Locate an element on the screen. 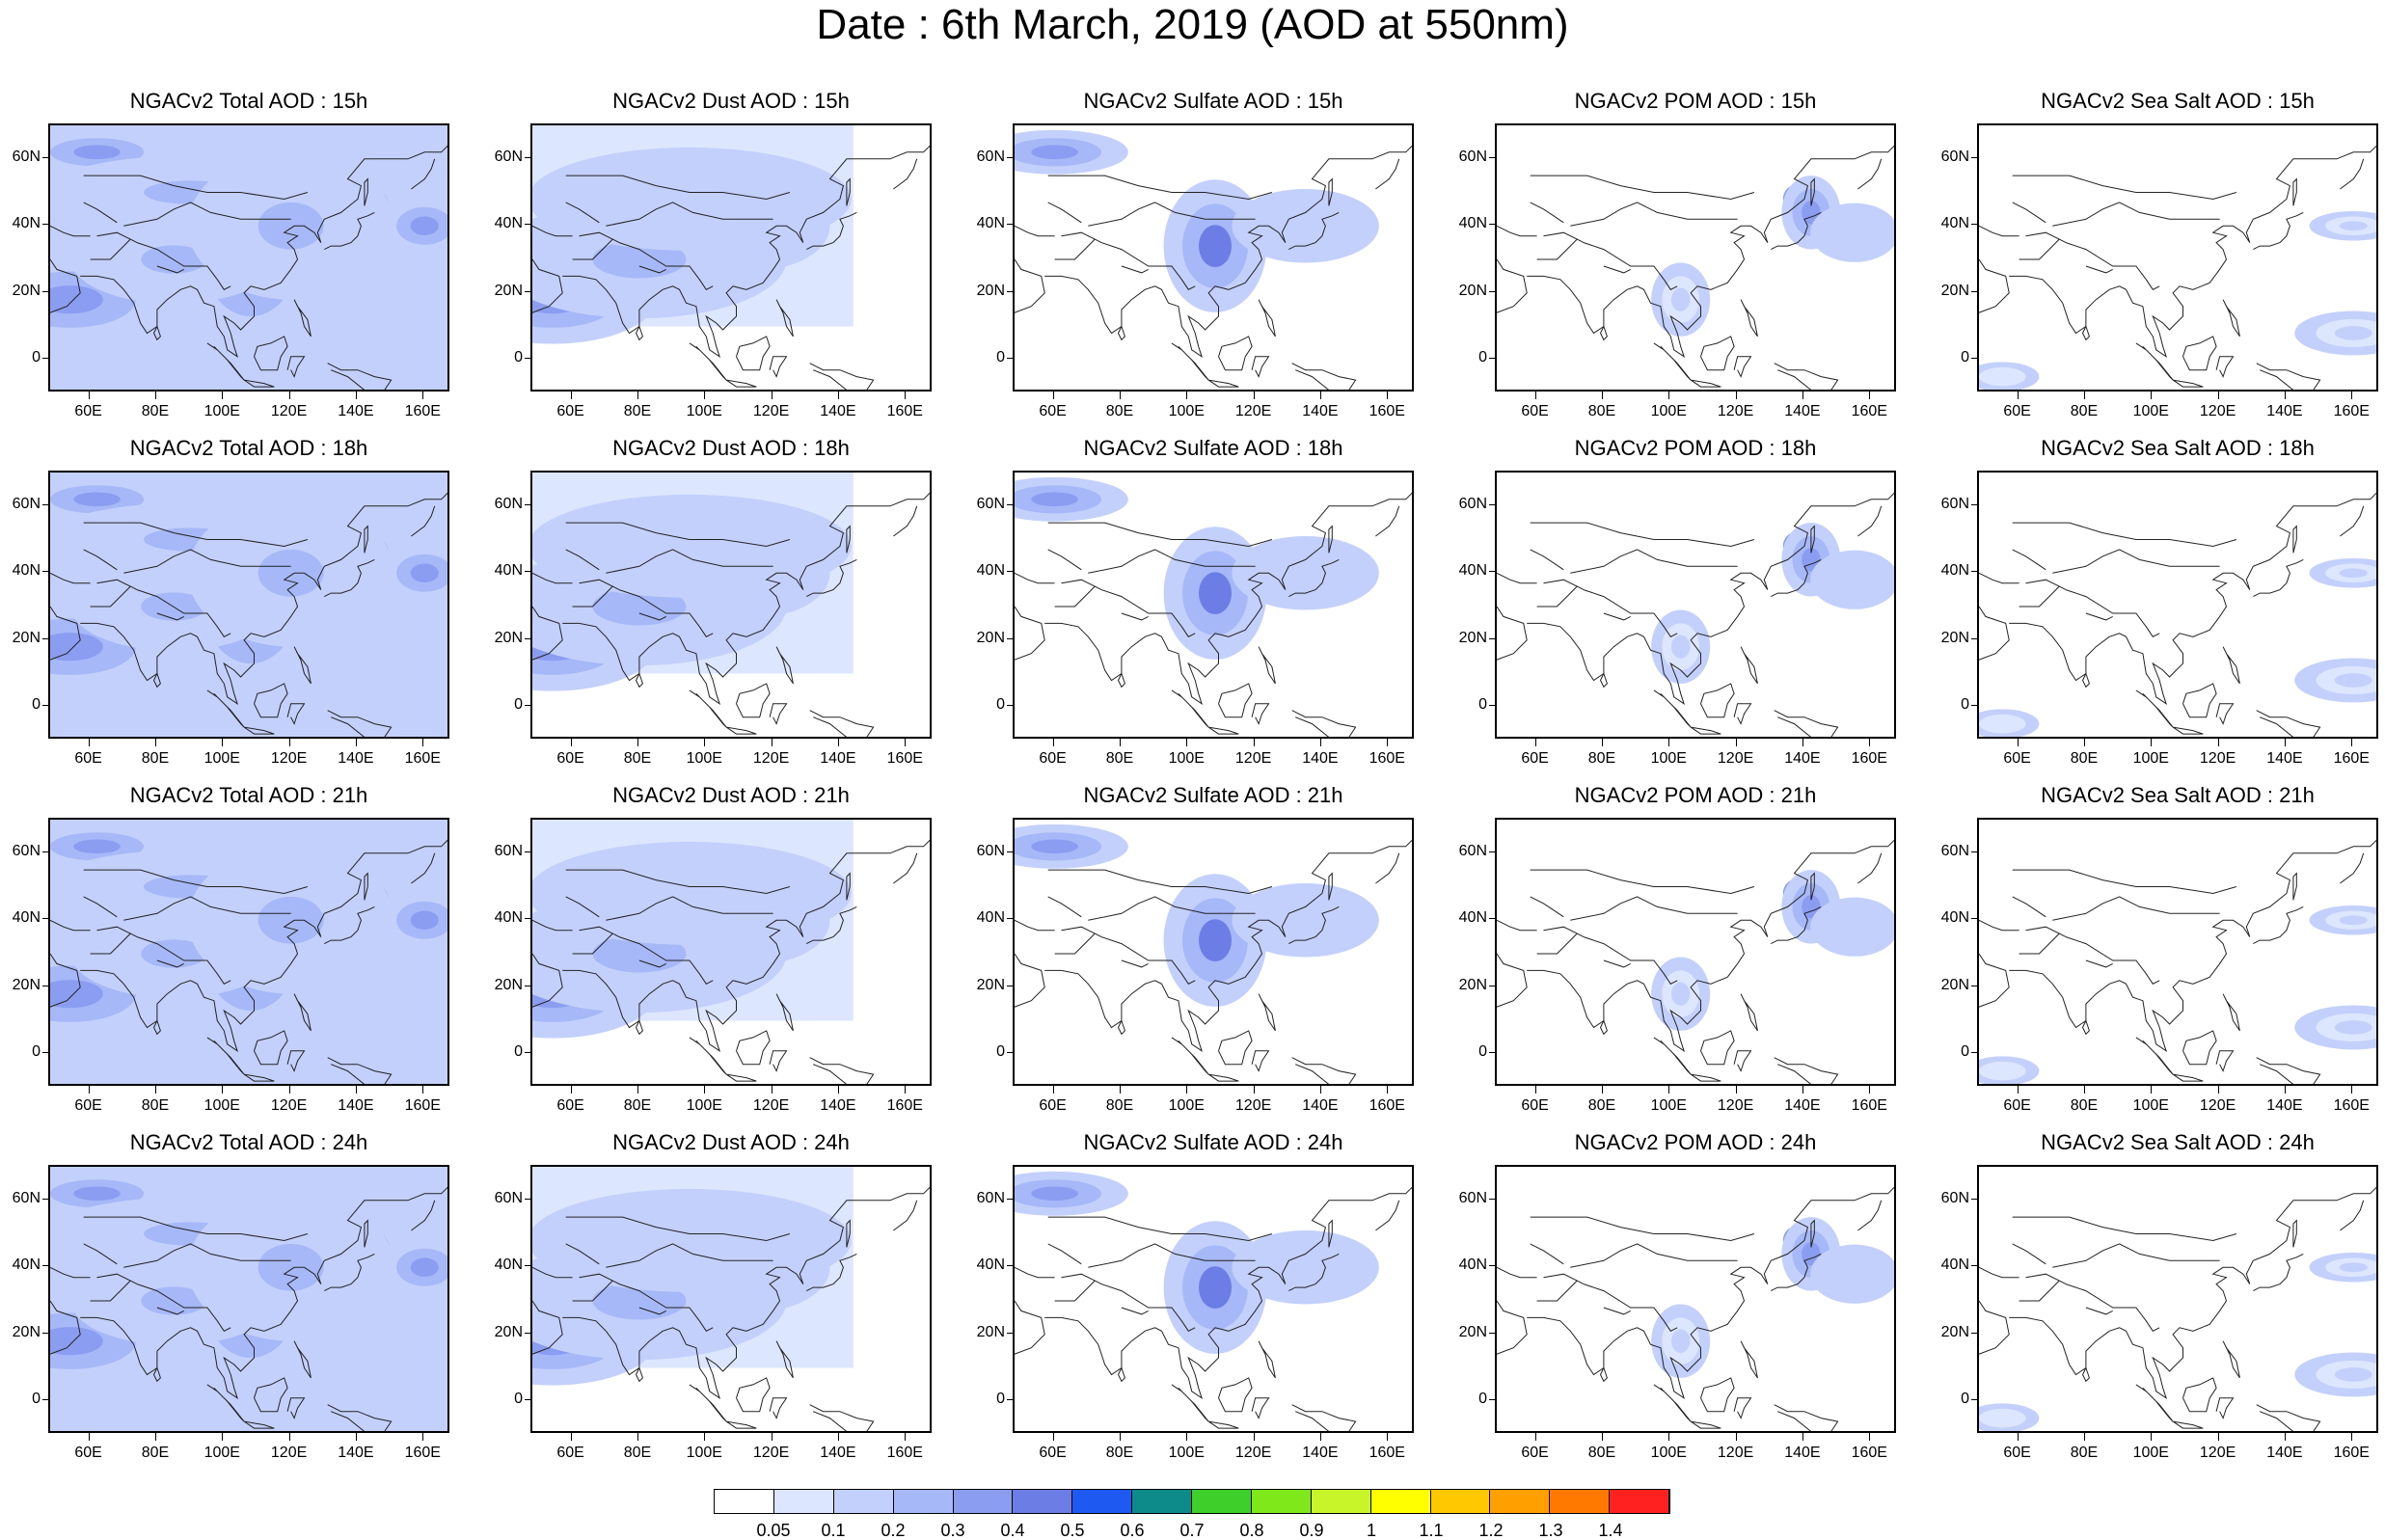  colorbar is located at coordinates (1192, 1501).